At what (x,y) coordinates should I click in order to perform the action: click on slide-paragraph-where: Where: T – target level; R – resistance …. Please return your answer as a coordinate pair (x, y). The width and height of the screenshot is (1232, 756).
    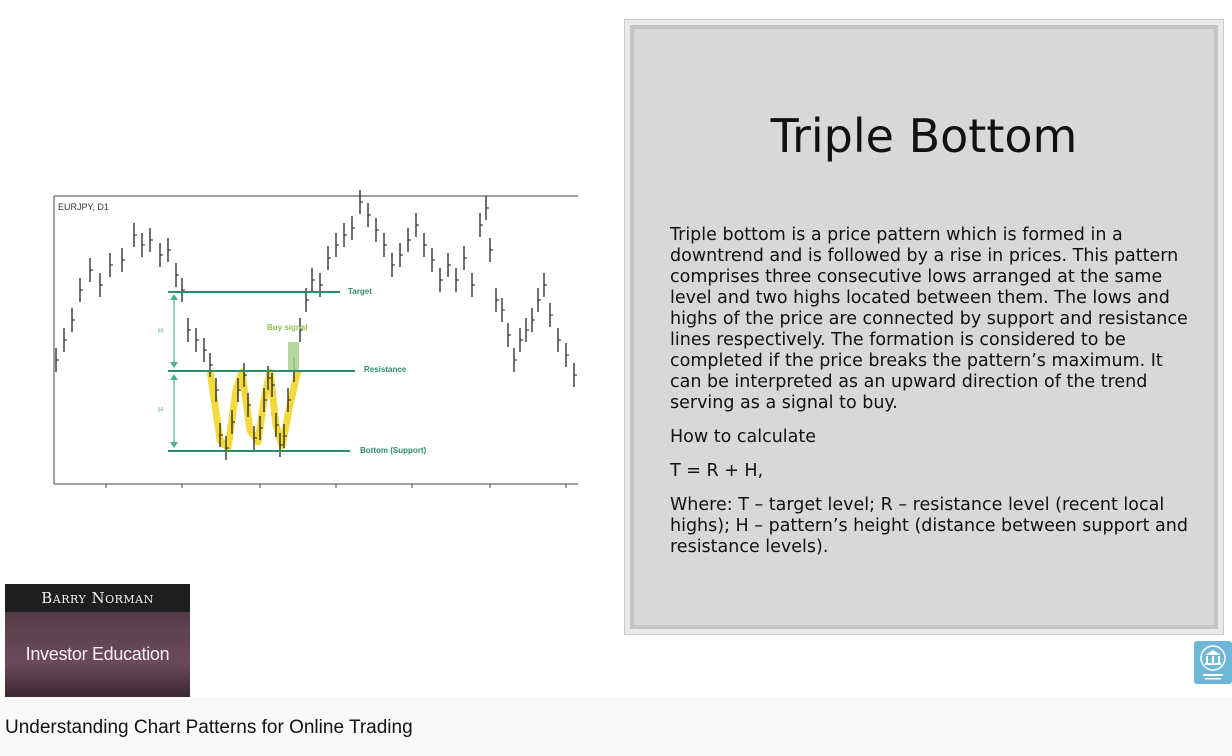
    Looking at the image, I should click on (929, 526).